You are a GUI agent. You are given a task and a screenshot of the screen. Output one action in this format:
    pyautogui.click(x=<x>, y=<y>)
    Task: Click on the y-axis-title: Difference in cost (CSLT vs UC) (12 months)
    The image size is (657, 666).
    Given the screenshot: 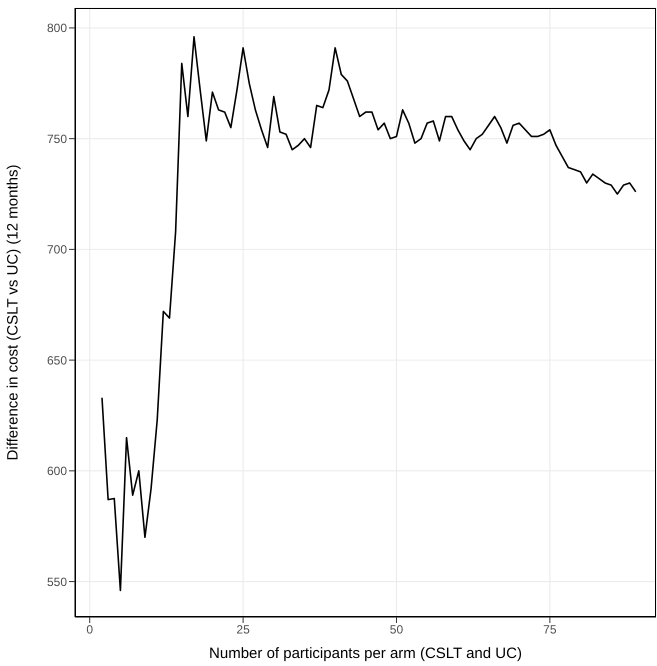 What is the action you would take?
    pyautogui.click(x=13, y=312)
    